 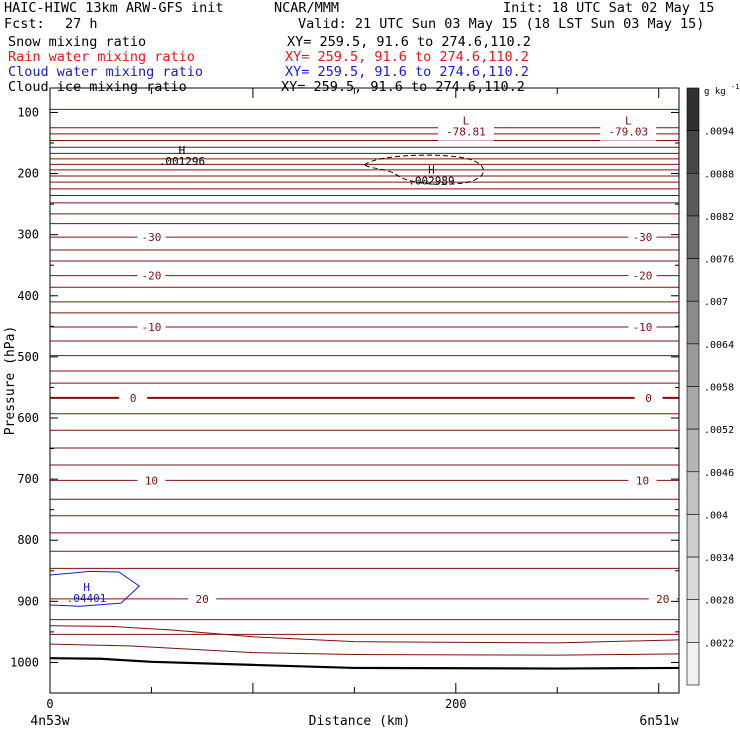 I want to click on y-tick-label: 400, so click(x=28, y=296).